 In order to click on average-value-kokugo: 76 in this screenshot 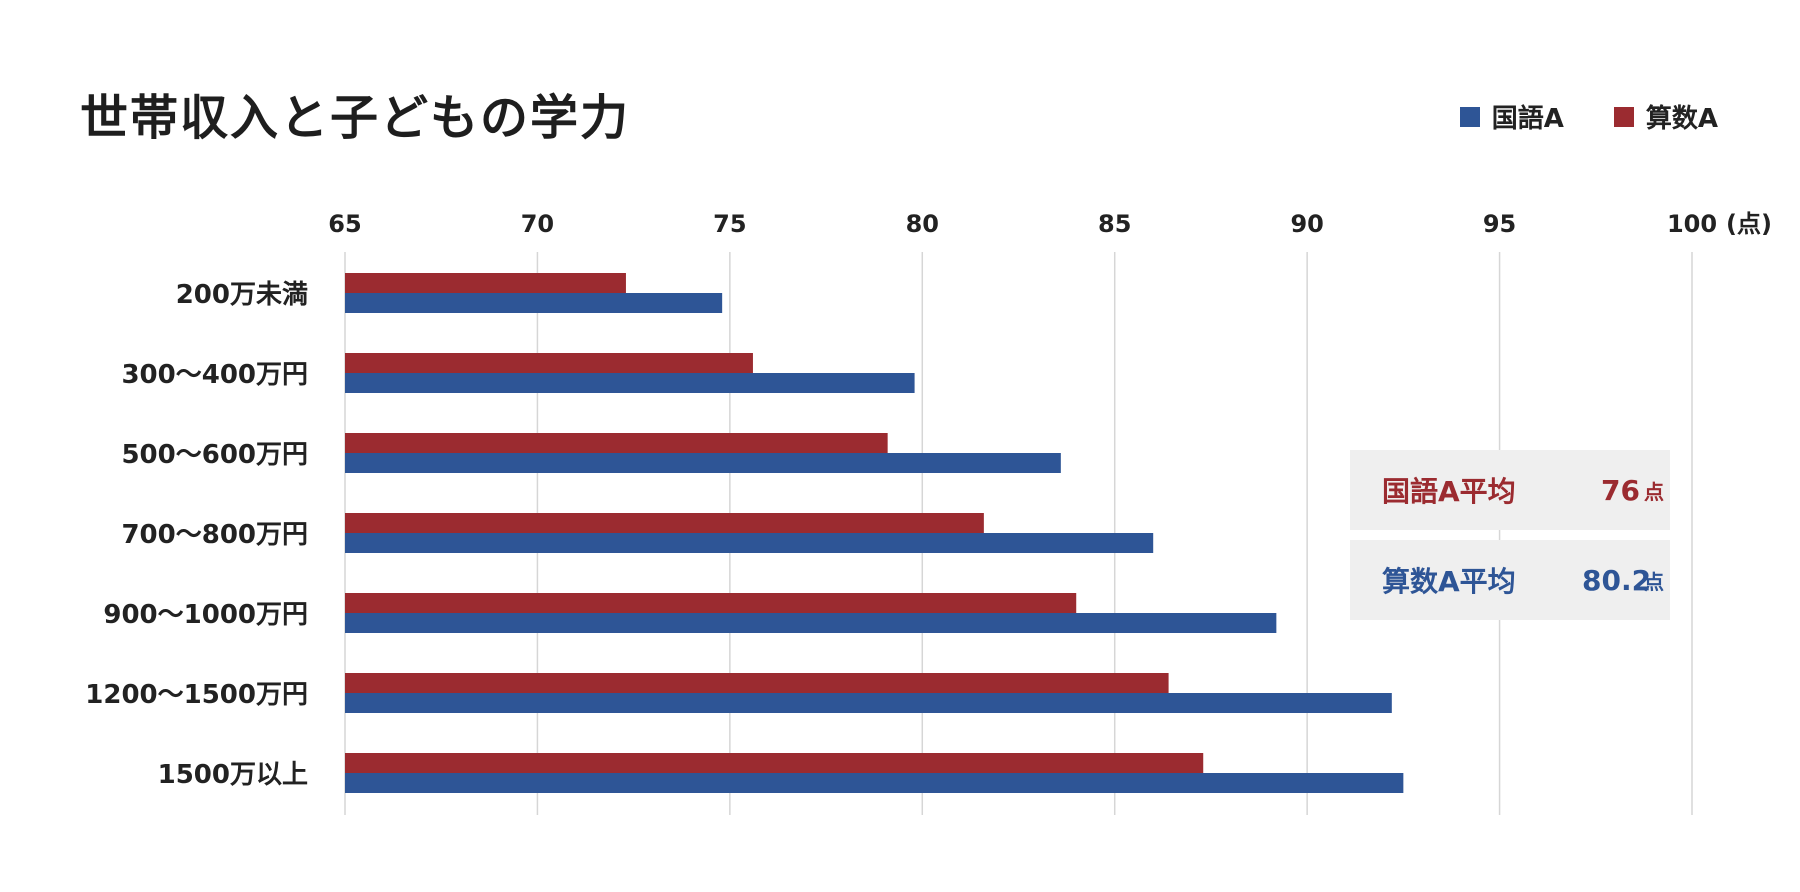, I will do `click(1620, 490)`.